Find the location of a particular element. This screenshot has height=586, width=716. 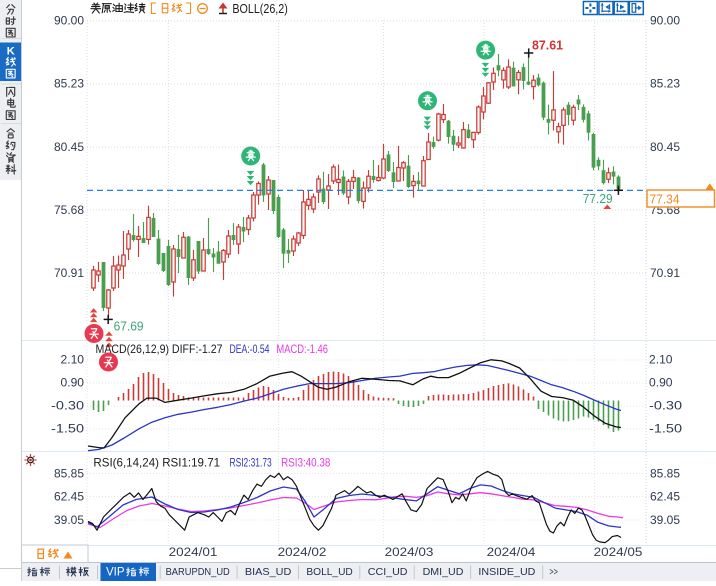

svg-text: 2024/05 is located at coordinates (618, 553).